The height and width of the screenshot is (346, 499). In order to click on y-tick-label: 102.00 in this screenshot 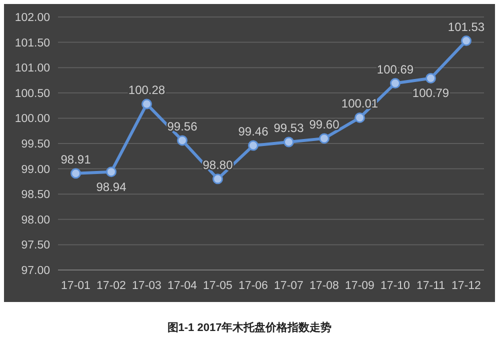, I will do `click(32, 18)`.